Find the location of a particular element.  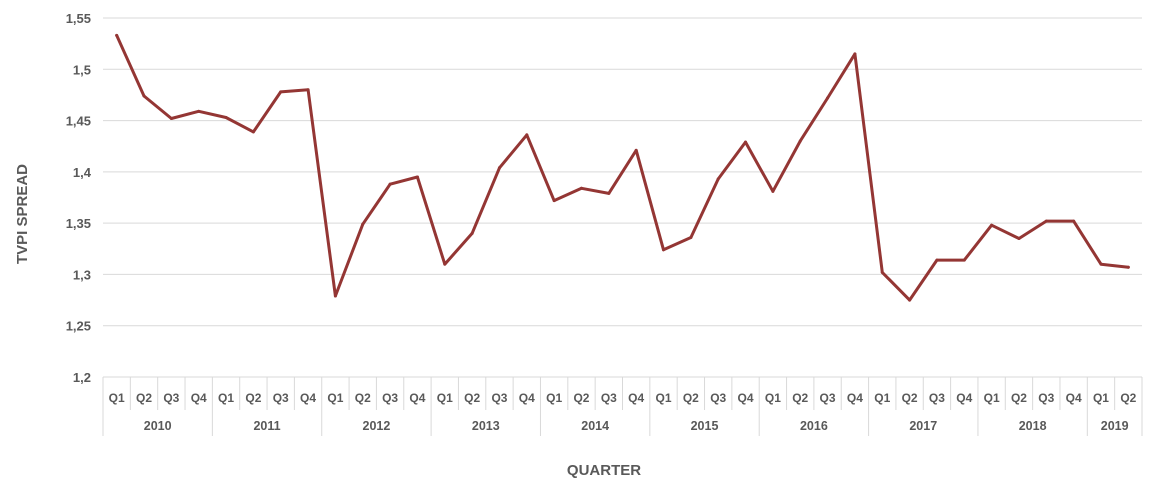

x-tick-year-label: 2015 is located at coordinates (705, 426).